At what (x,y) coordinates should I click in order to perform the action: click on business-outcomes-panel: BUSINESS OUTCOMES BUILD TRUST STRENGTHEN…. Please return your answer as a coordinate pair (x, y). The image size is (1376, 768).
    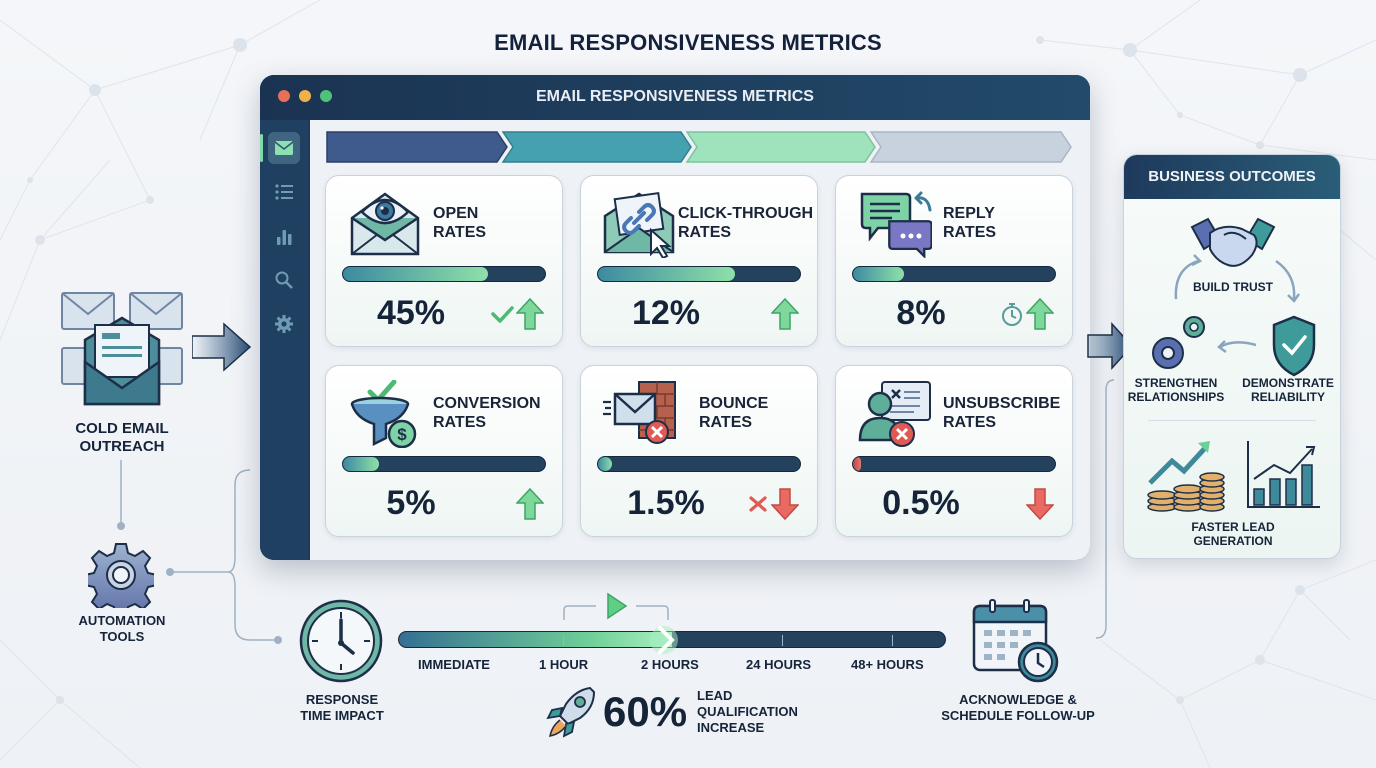
    Looking at the image, I should click on (1232, 356).